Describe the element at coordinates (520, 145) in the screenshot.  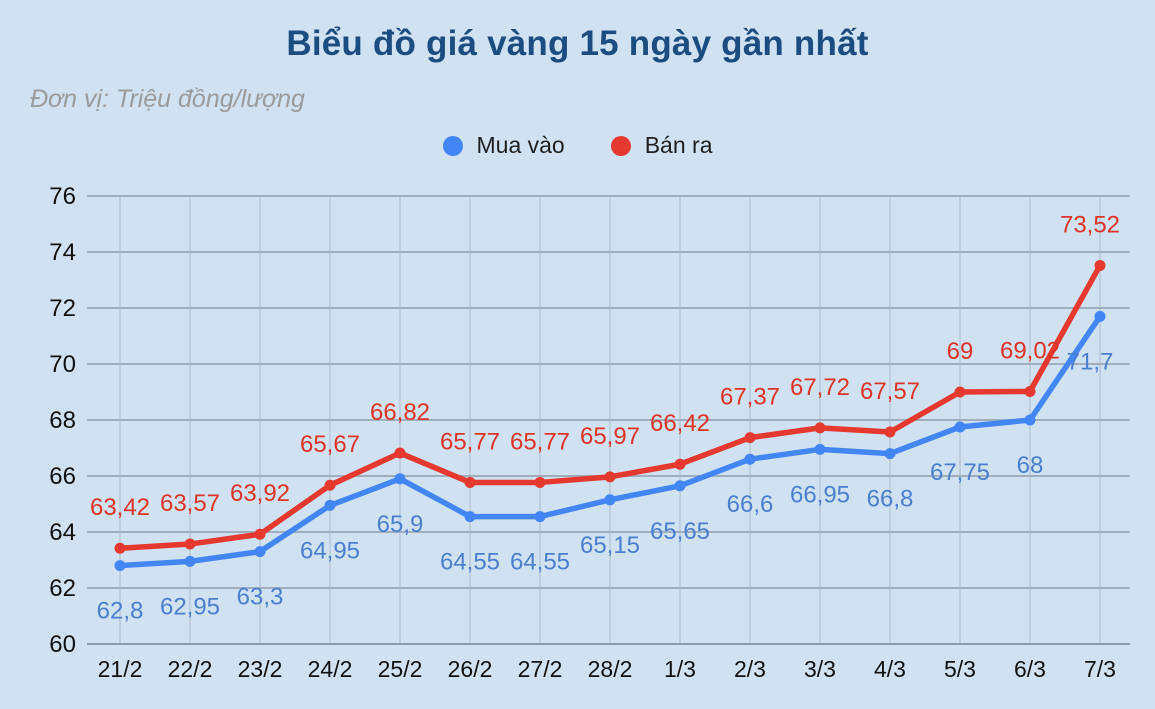
I see `legend-label: Mua vào` at that location.